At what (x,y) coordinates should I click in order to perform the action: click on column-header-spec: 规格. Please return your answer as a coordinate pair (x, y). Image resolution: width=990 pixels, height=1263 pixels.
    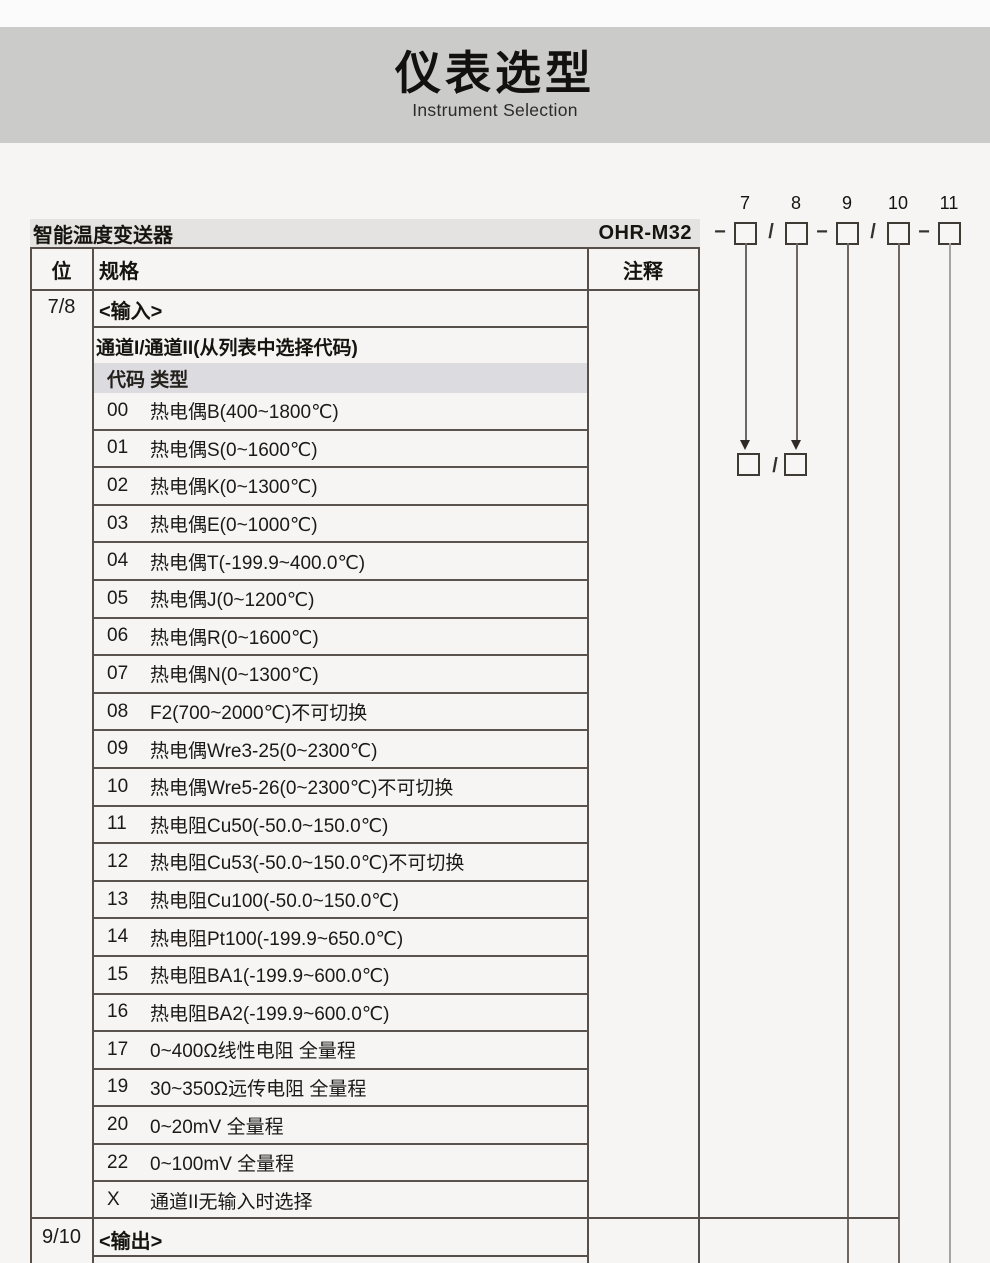
    Looking at the image, I should click on (119, 272).